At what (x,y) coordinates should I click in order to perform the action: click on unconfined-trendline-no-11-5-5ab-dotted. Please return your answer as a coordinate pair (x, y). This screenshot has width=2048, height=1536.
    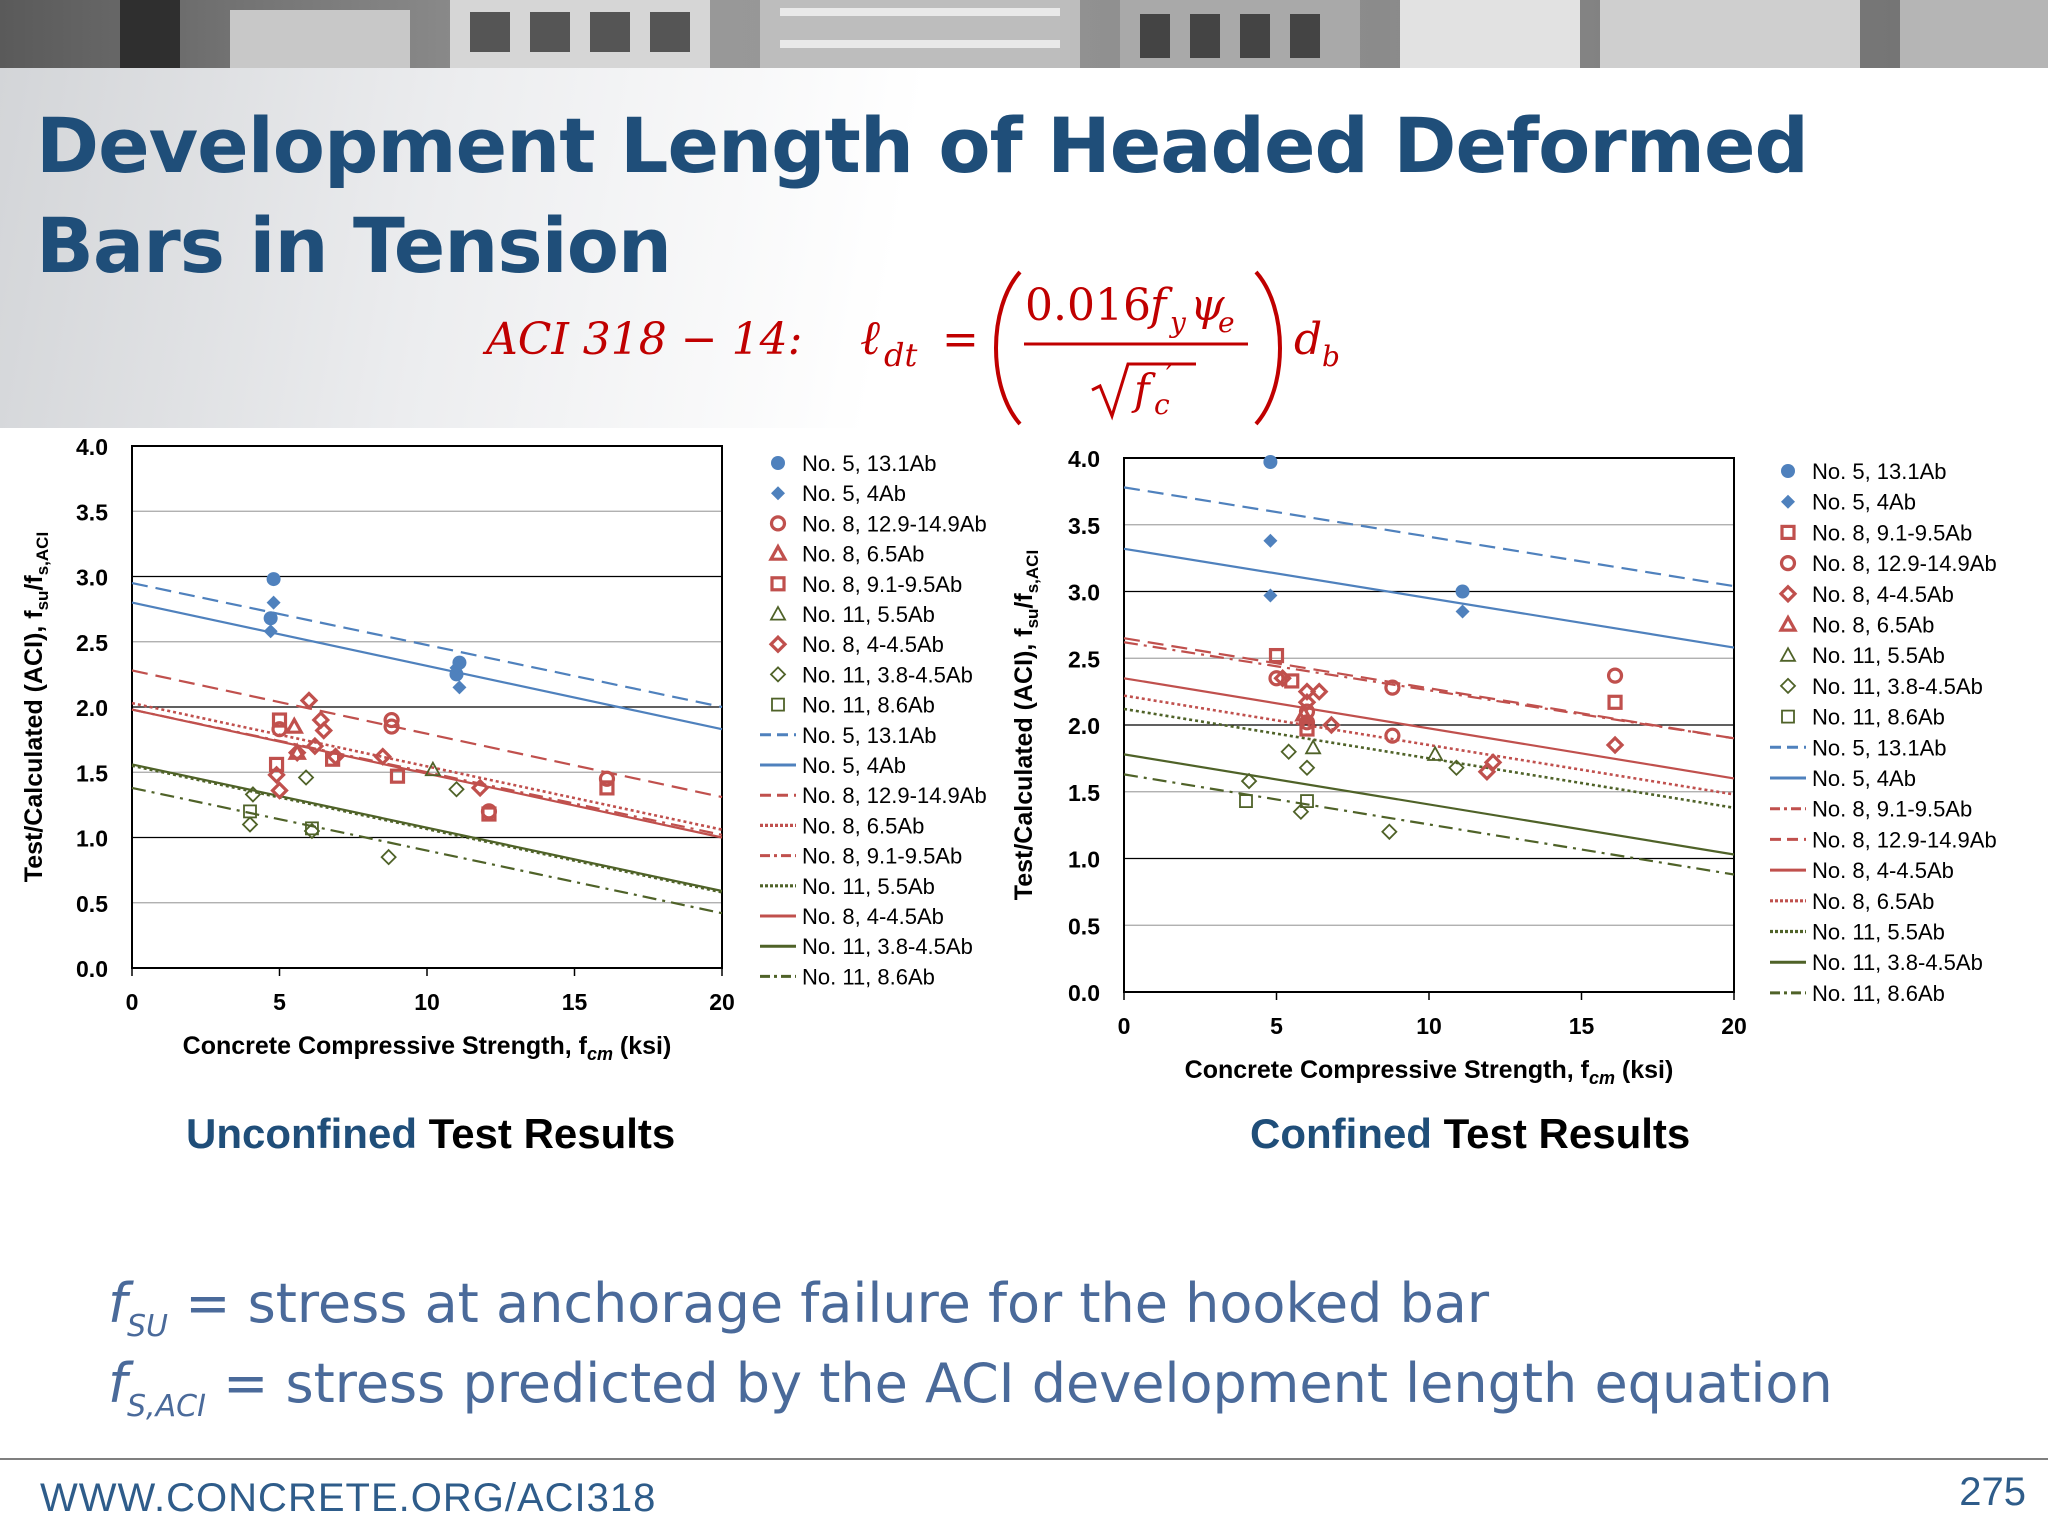
    Looking at the image, I should click on (427, 829).